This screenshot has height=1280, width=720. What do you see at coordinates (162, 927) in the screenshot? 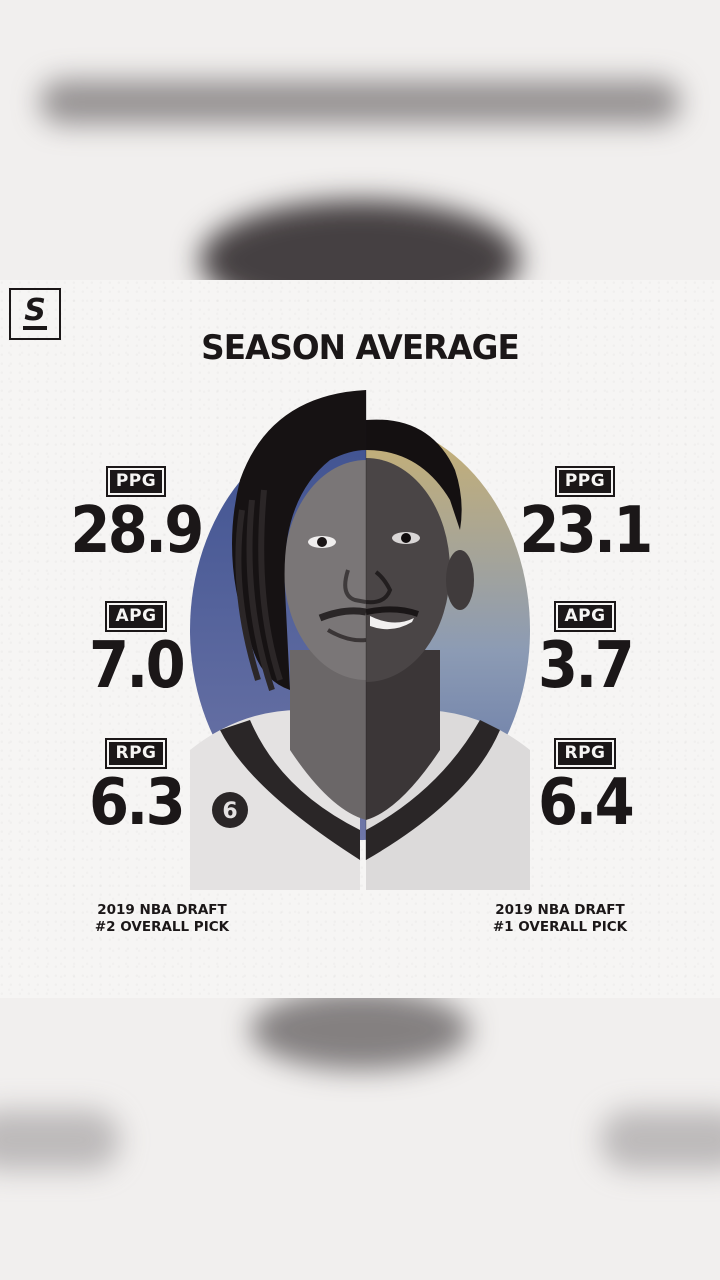
I see `draft-pick: #2 OVERALL PICK` at bounding box center [162, 927].